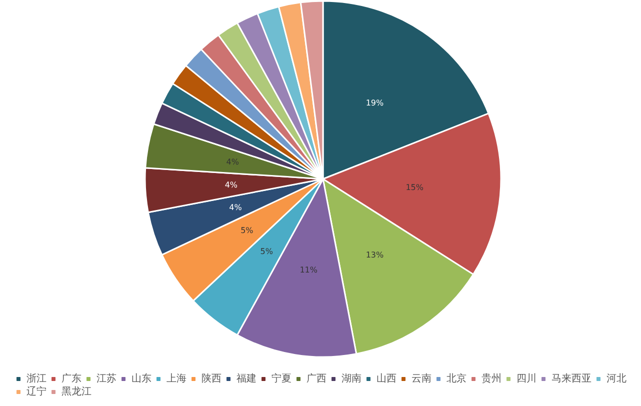  I want to click on legend-label: 广西, so click(316, 378).